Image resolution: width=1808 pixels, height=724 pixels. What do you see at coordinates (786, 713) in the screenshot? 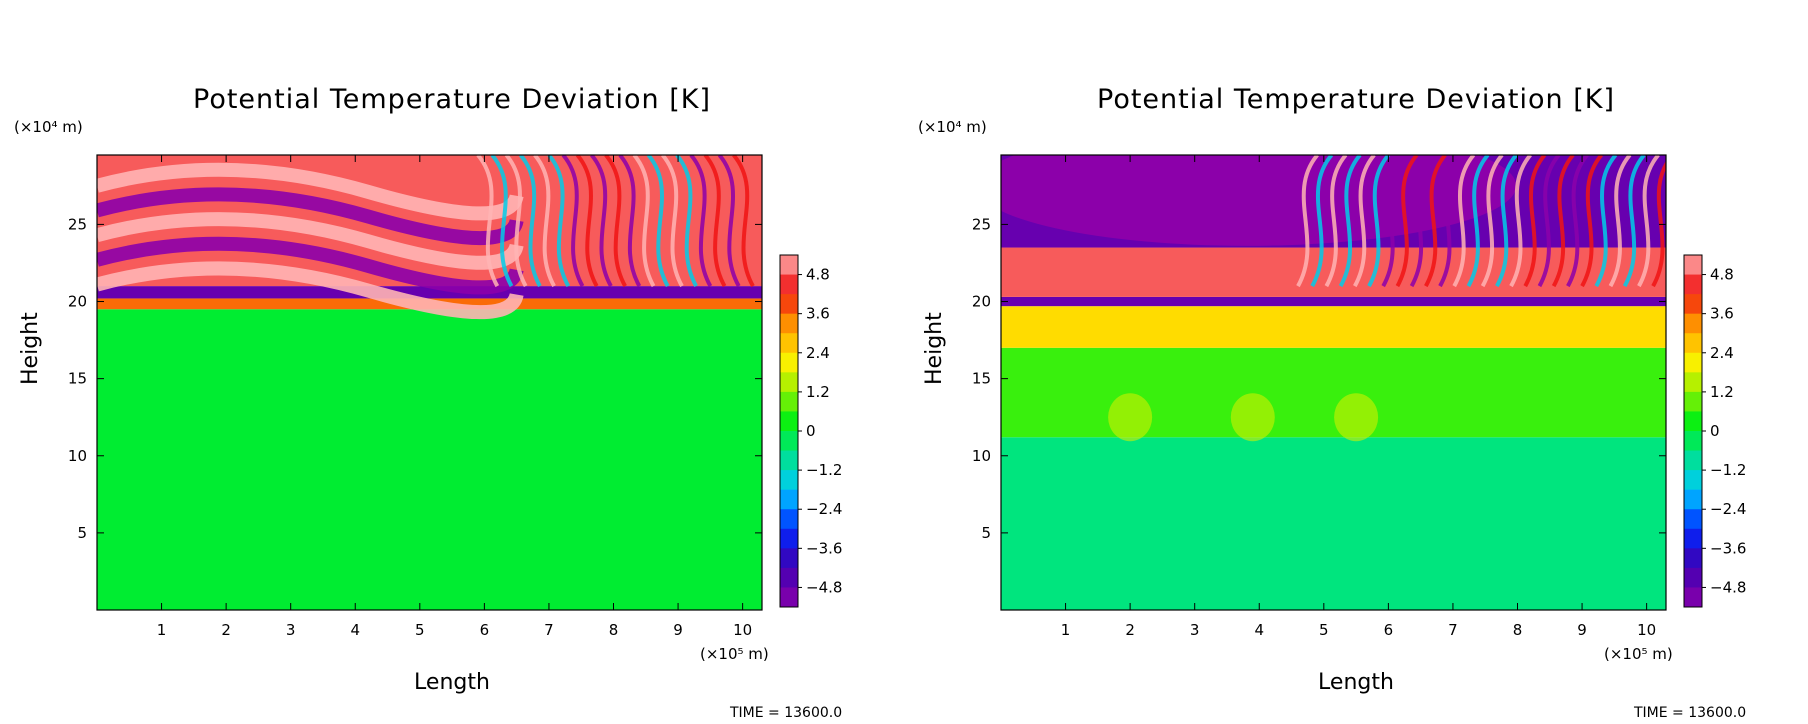
I see `time-label: TIME = 13600.0` at bounding box center [786, 713].